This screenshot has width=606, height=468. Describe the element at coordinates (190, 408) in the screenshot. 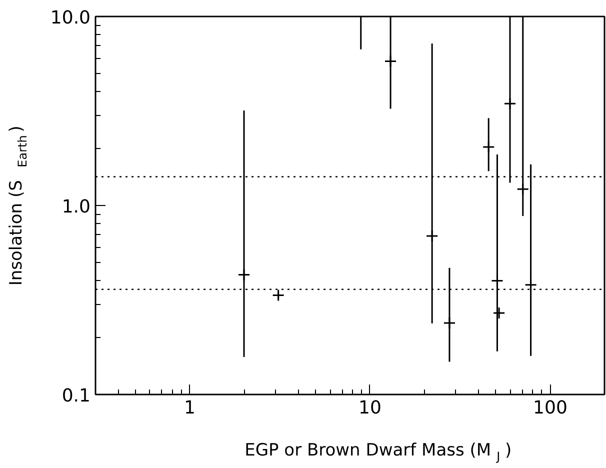

I see `x-tick-label: 1` at that location.